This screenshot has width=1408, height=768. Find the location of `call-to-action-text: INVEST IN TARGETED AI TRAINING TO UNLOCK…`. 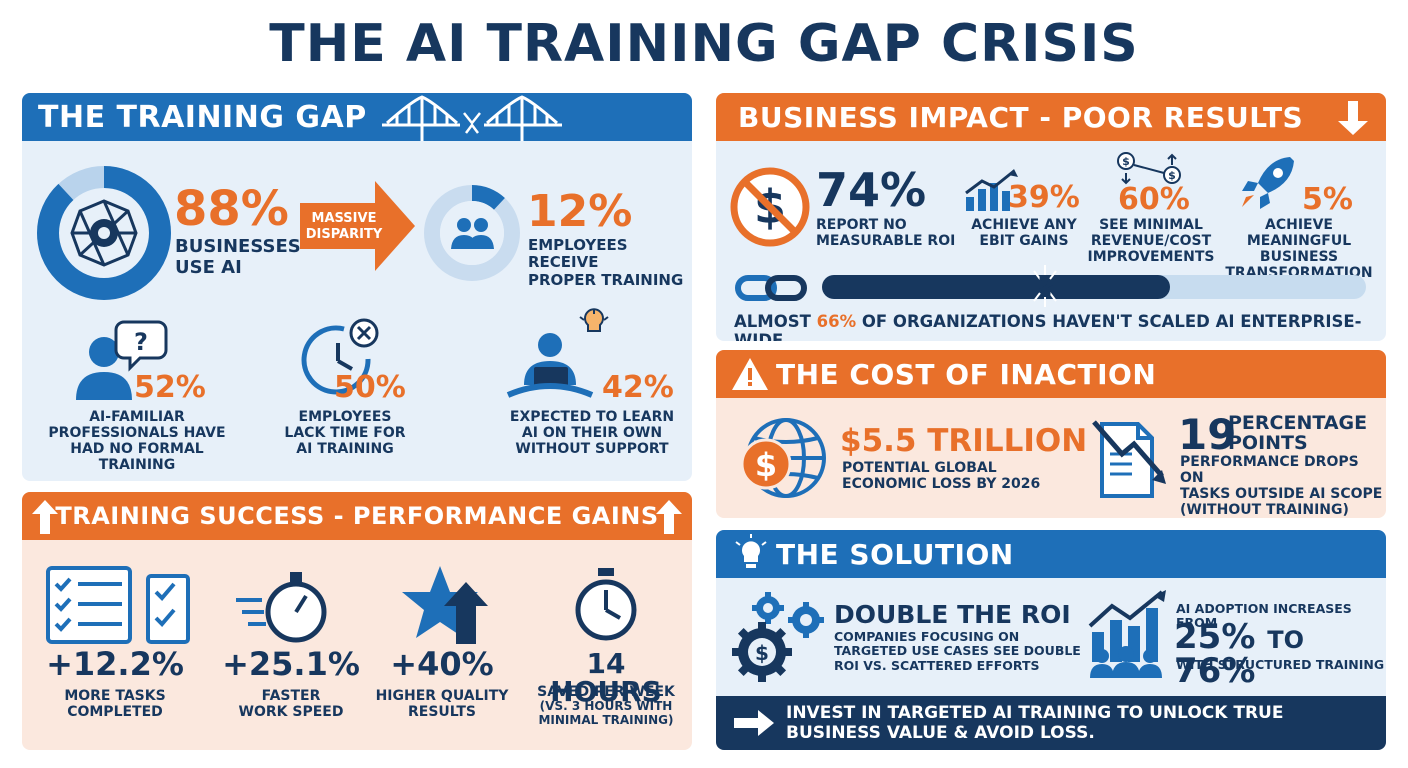

call-to-action-text: INVEST IN TARGETED AI TRAINING TO UNLOCK… is located at coordinates (1035, 723).